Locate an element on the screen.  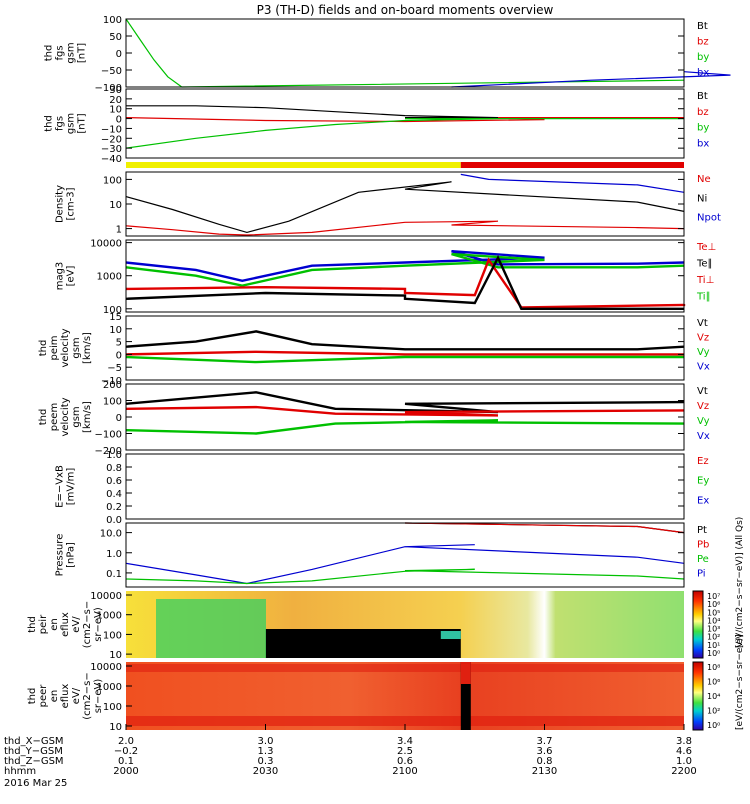
x-tick-label: 3.7 is located at coordinates (545, 741).